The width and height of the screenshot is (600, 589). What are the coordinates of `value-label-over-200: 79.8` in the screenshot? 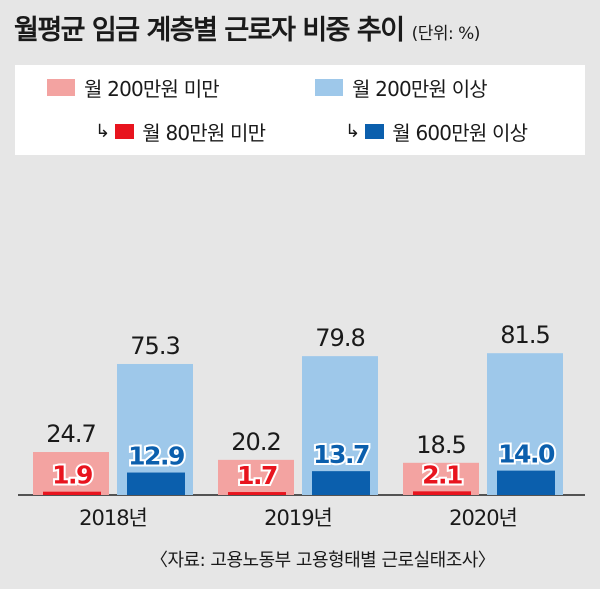 It's located at (339, 338).